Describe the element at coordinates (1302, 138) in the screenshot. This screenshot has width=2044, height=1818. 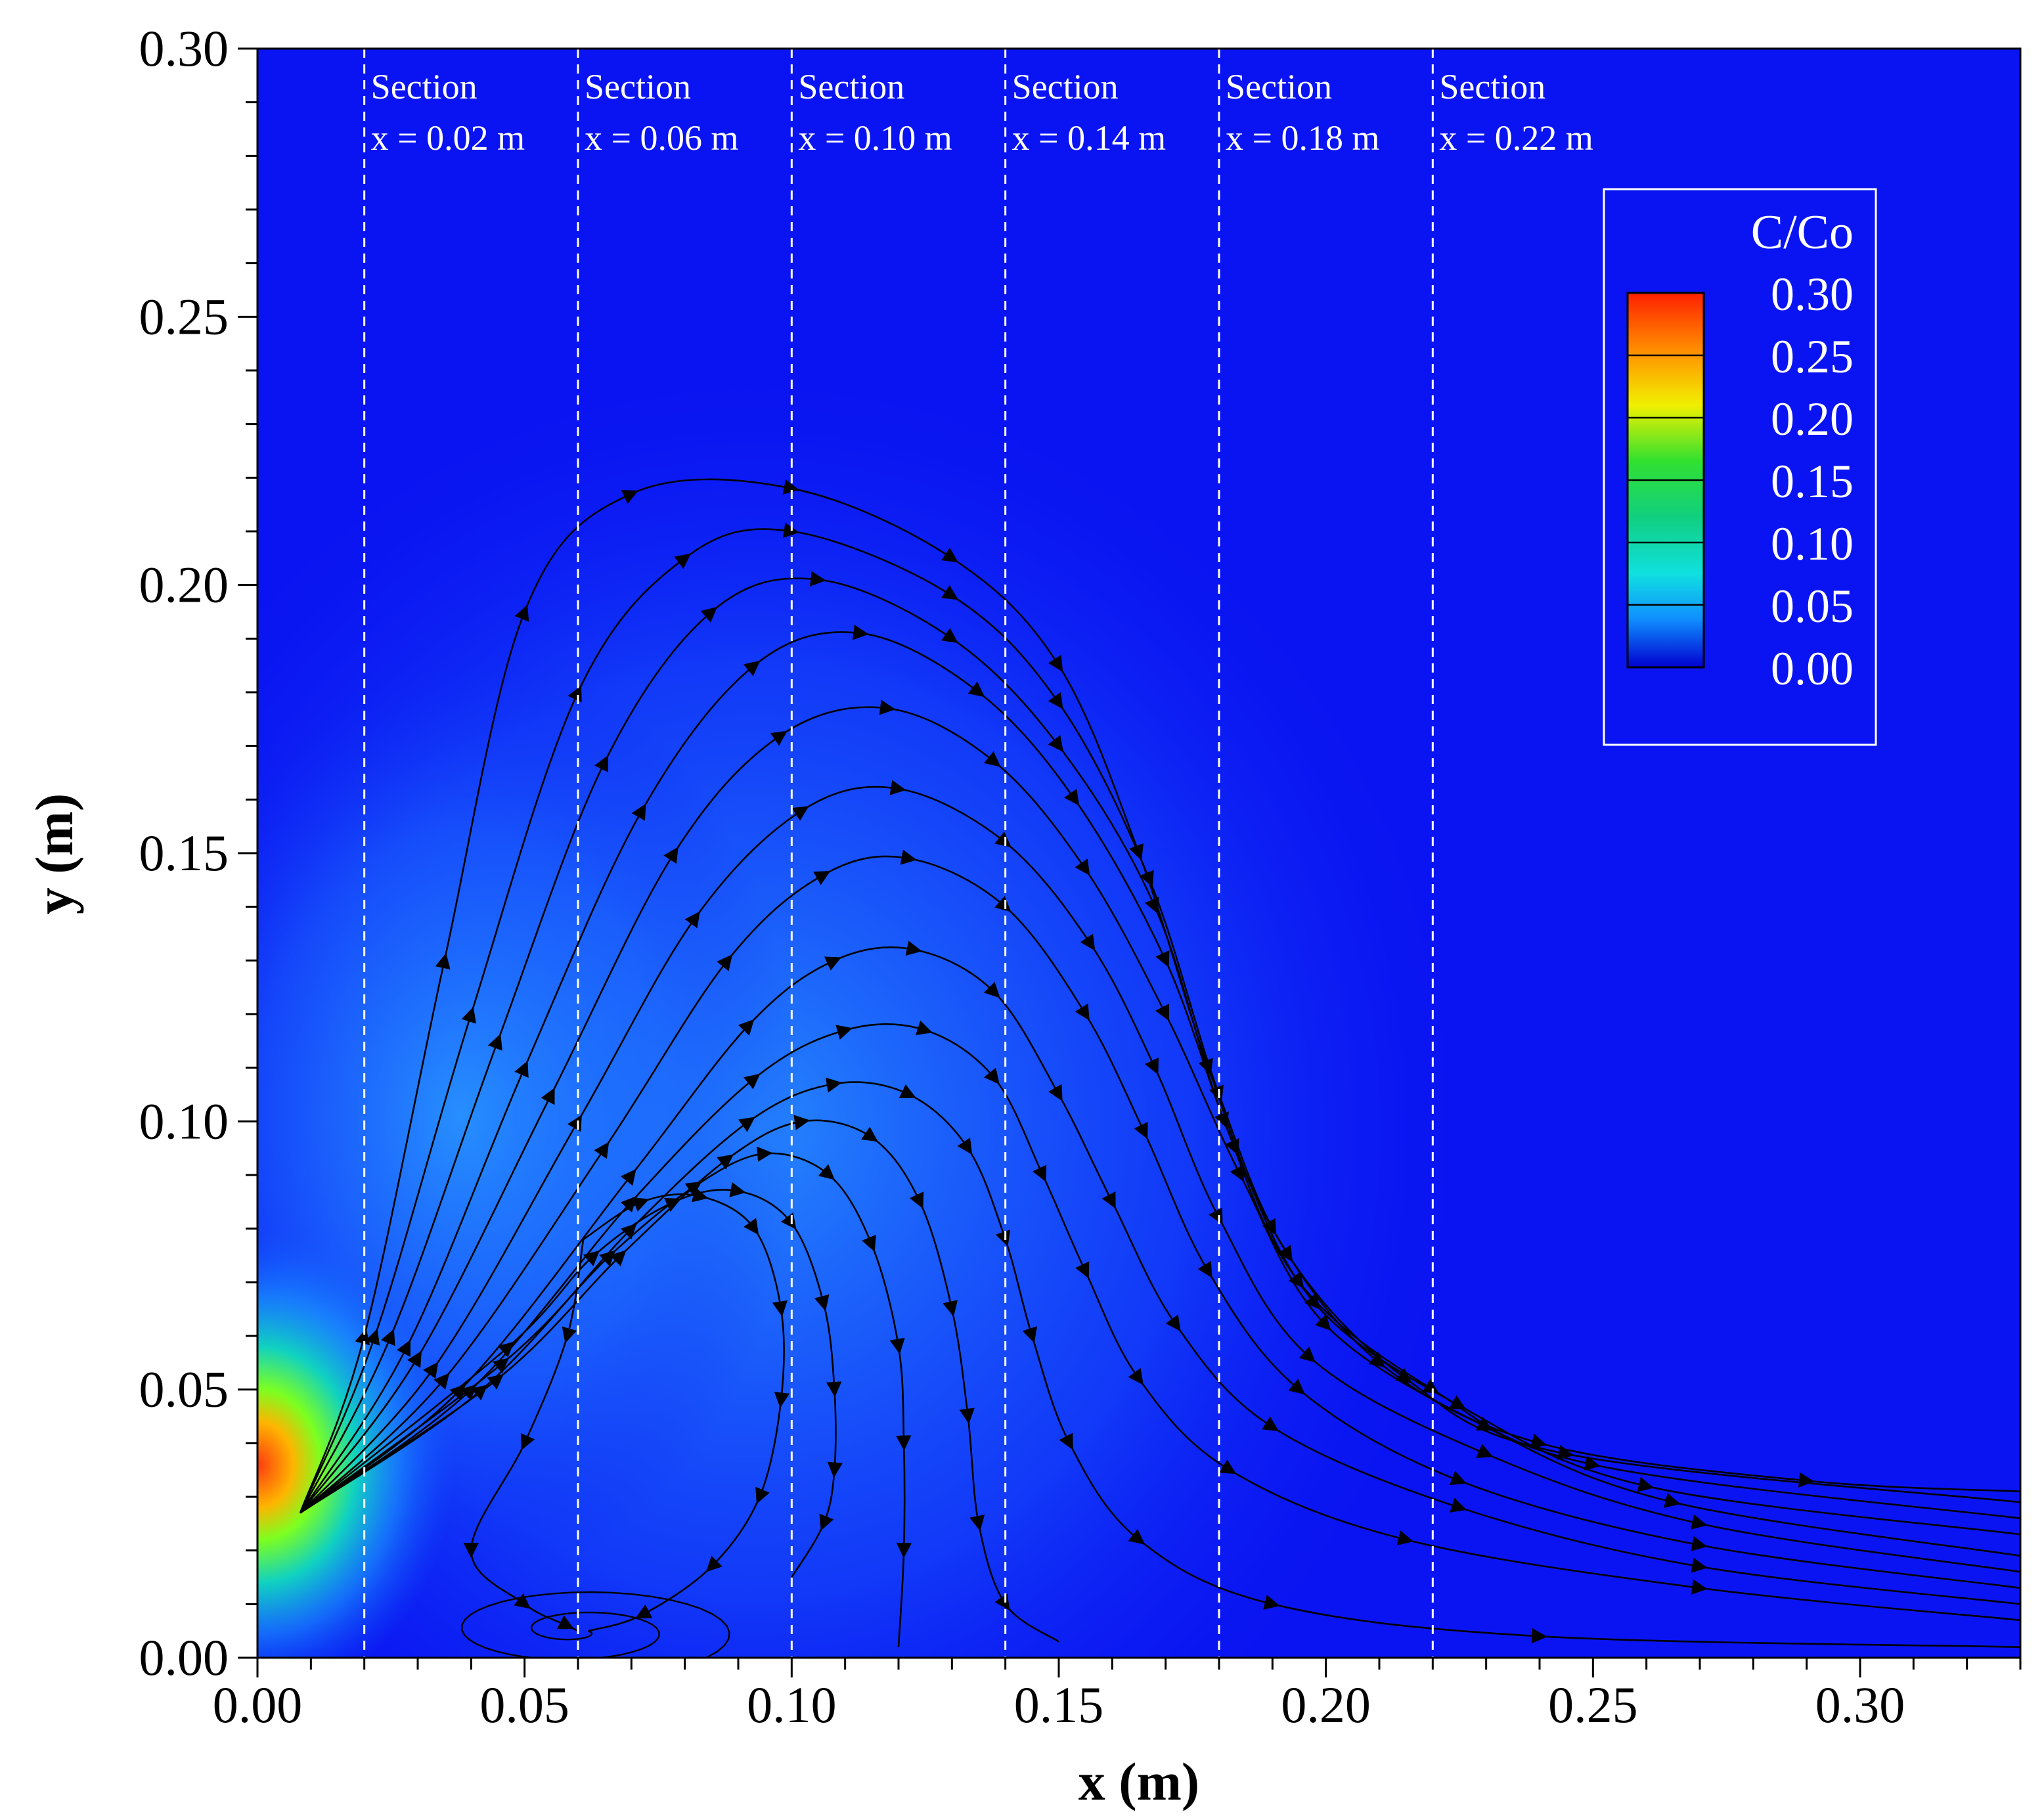
I see `section-label: x = 0.18 m` at that location.